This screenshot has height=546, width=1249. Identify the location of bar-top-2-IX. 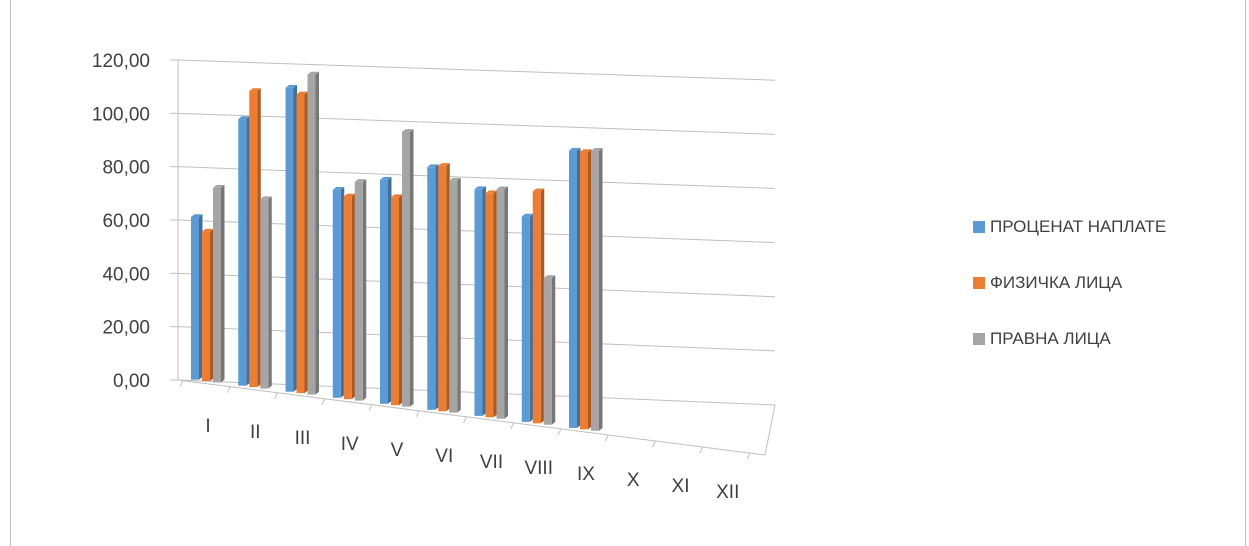
(586, 151).